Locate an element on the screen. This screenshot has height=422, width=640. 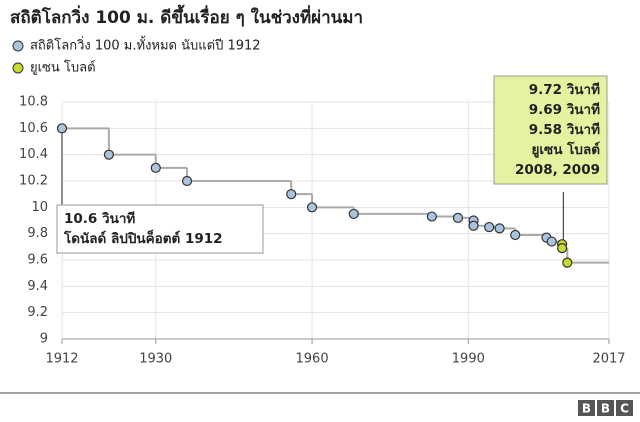
x-tick-label: 1960 is located at coordinates (312, 359).